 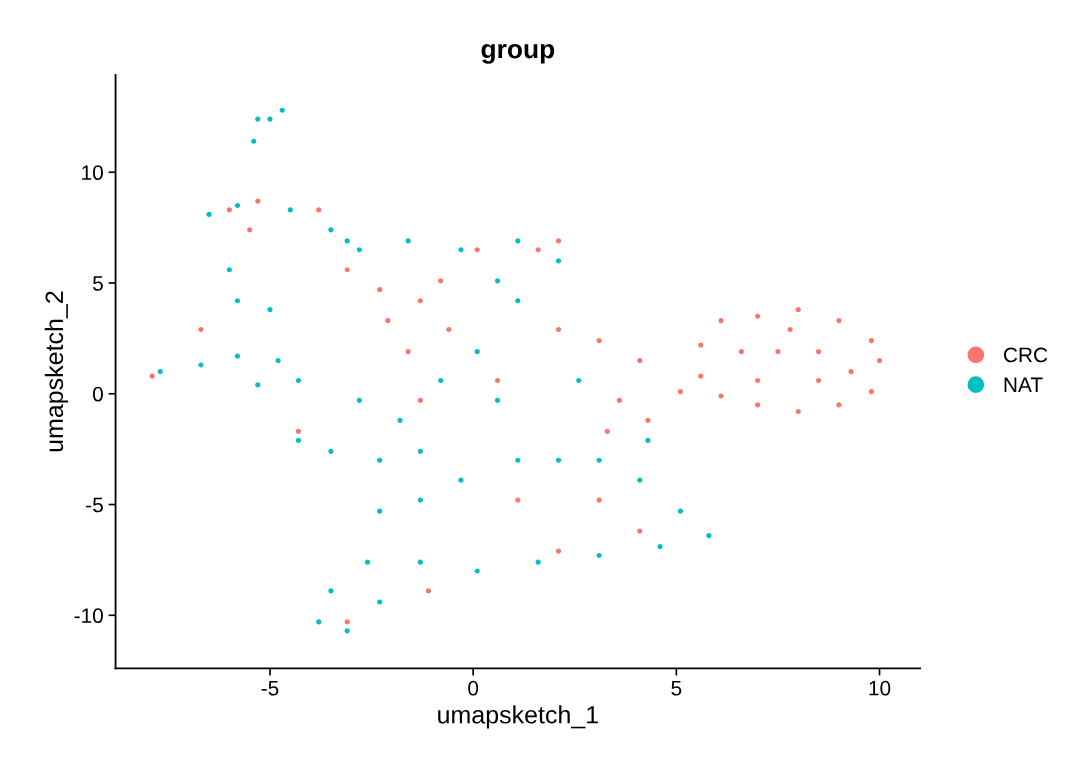 What do you see at coordinates (94, 505) in the screenshot?
I see `y-tick-label: -5` at bounding box center [94, 505].